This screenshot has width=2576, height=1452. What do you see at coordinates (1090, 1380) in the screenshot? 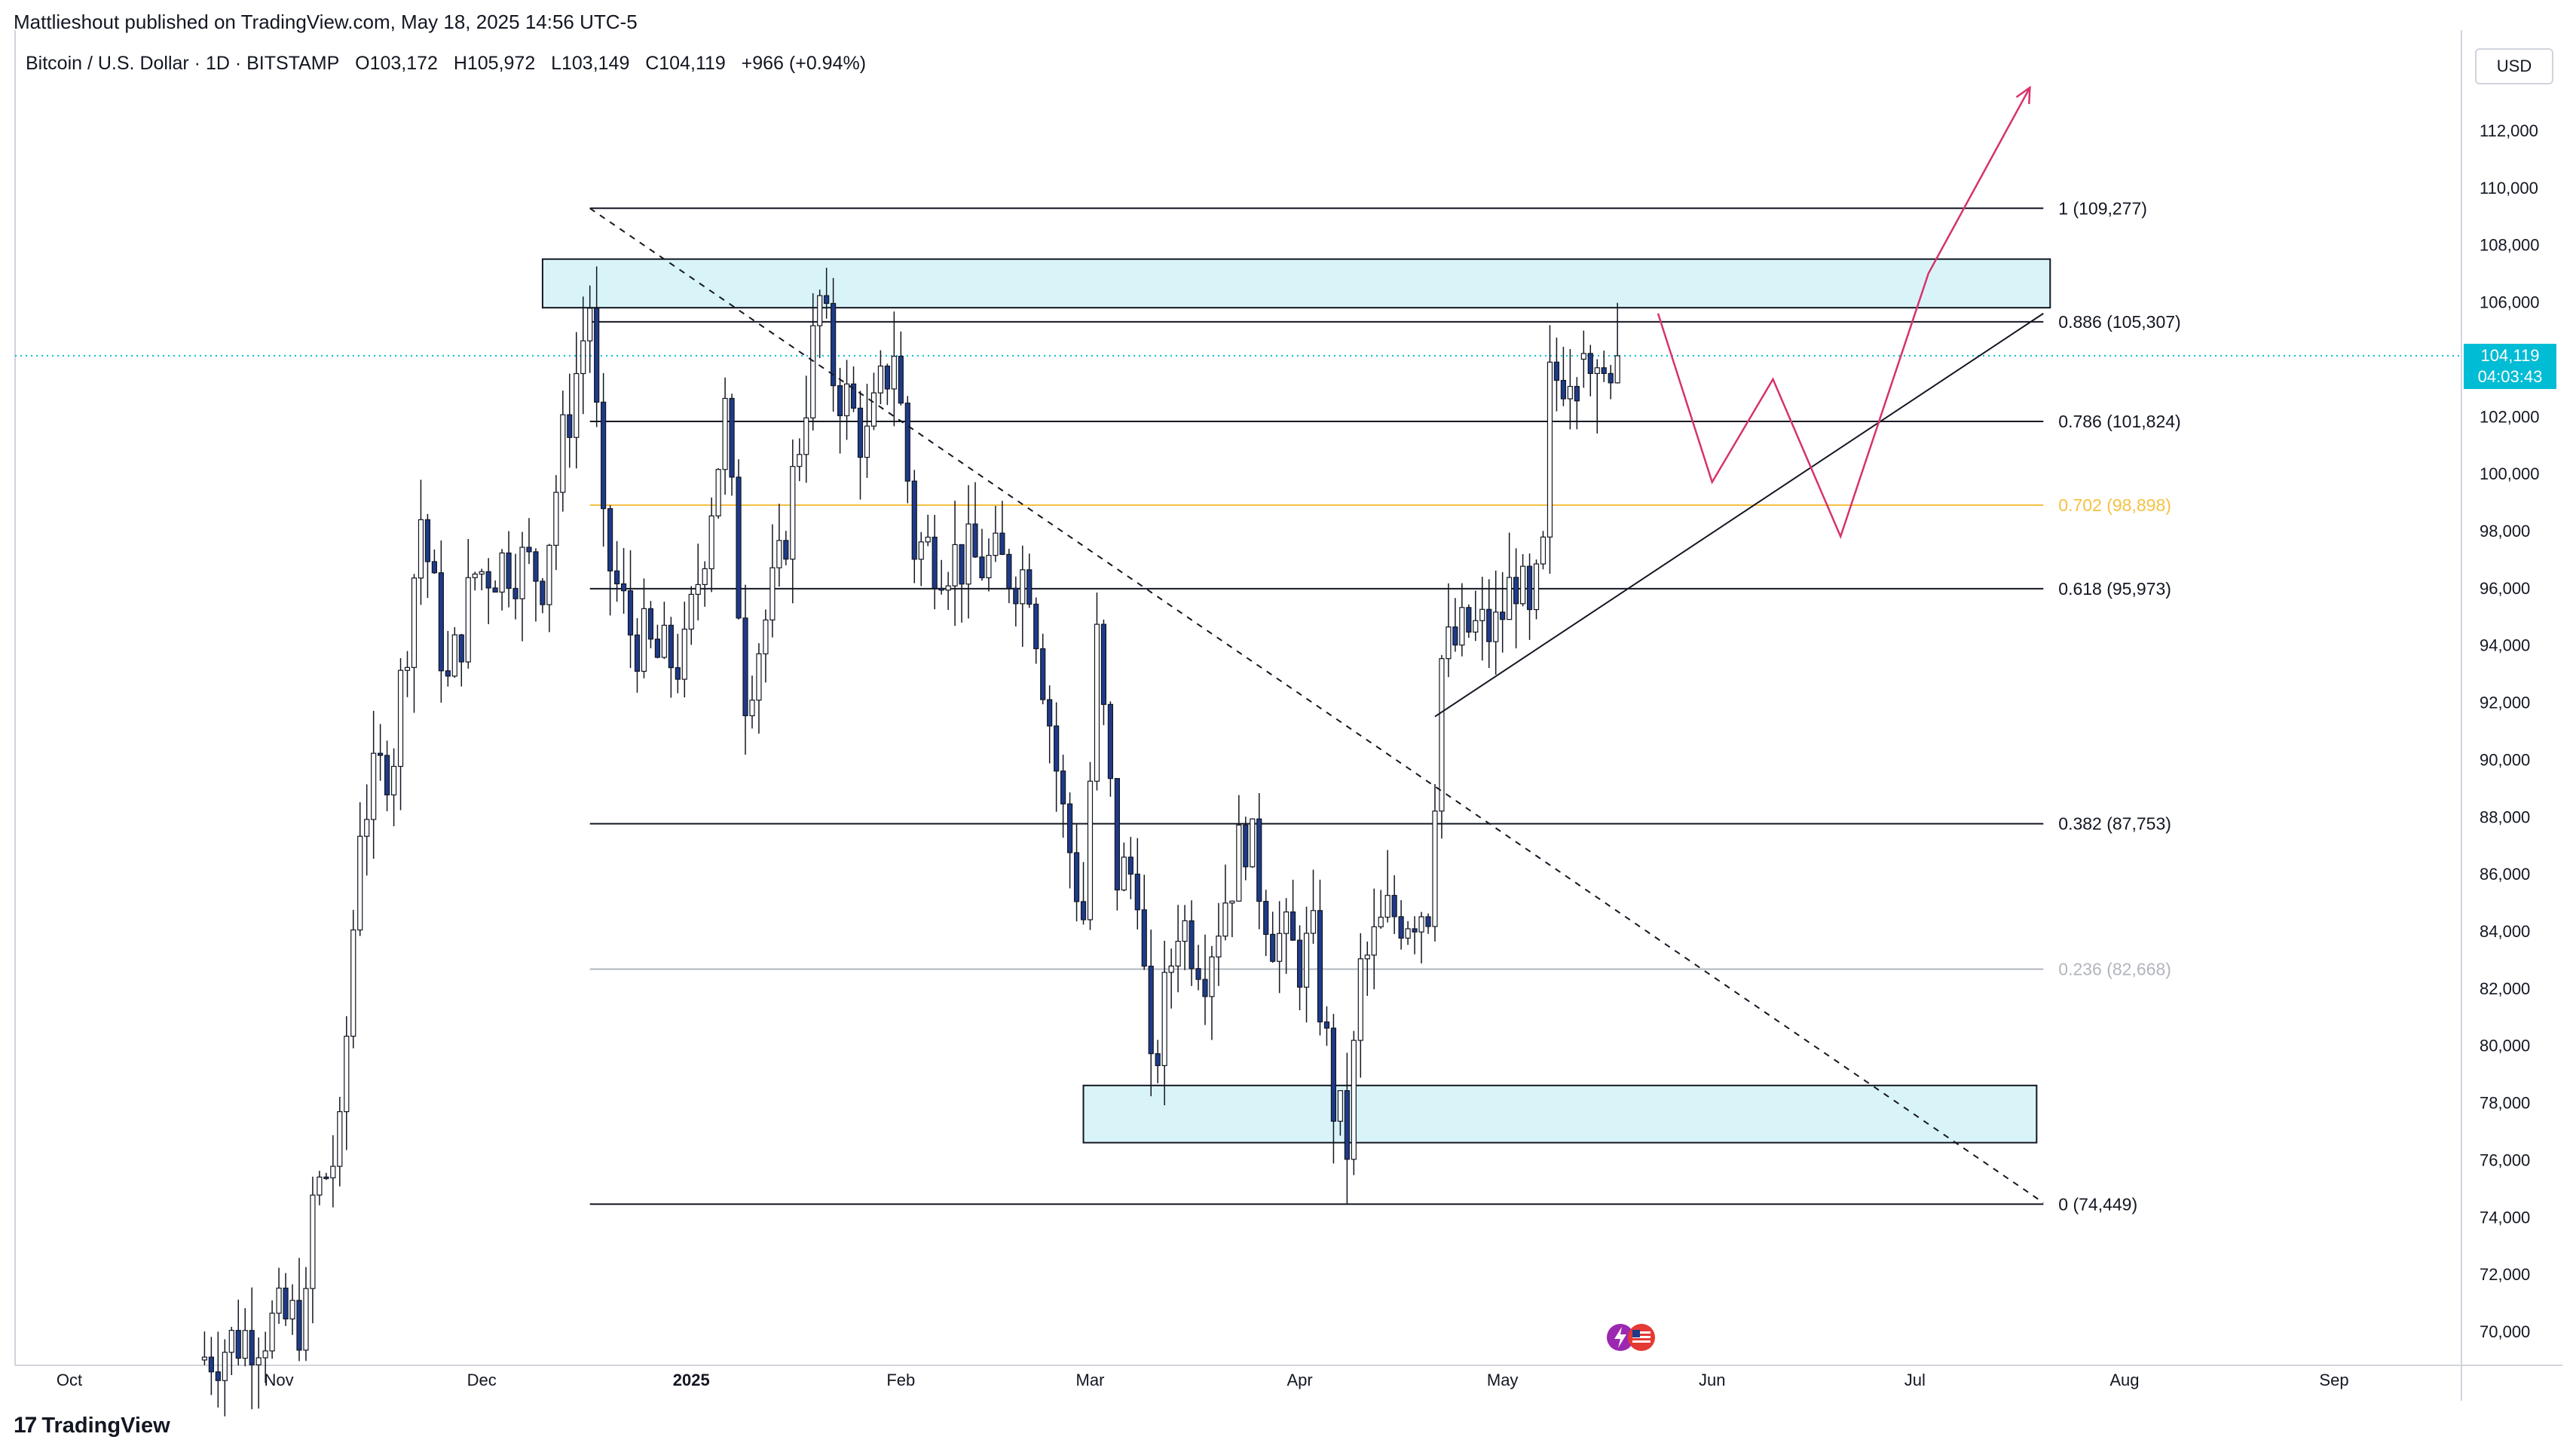
I see `x-tick-label: Mar` at bounding box center [1090, 1380].